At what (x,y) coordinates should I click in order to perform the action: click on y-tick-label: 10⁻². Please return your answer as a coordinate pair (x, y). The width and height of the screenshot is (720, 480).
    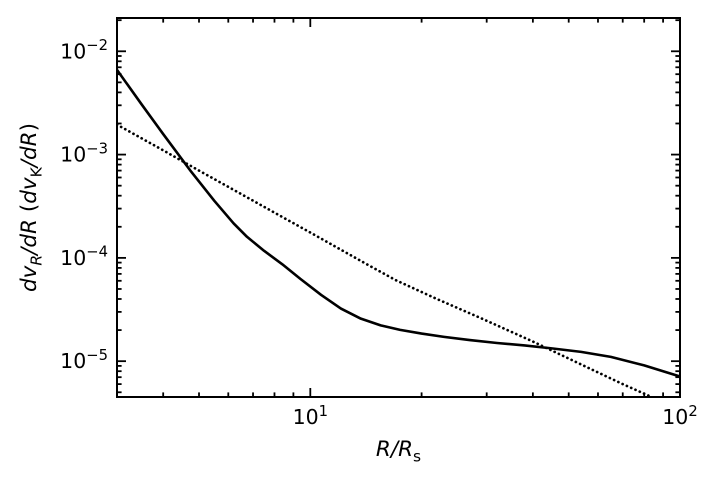
    Looking at the image, I should click on (84, 50).